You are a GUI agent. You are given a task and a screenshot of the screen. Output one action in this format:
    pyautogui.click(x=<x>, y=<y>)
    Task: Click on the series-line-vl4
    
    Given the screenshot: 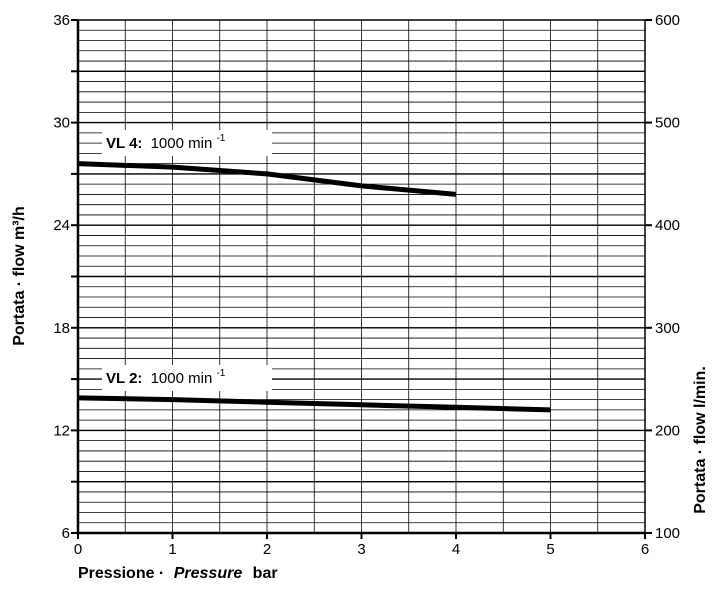 What is the action you would take?
    pyautogui.click(x=267, y=179)
    